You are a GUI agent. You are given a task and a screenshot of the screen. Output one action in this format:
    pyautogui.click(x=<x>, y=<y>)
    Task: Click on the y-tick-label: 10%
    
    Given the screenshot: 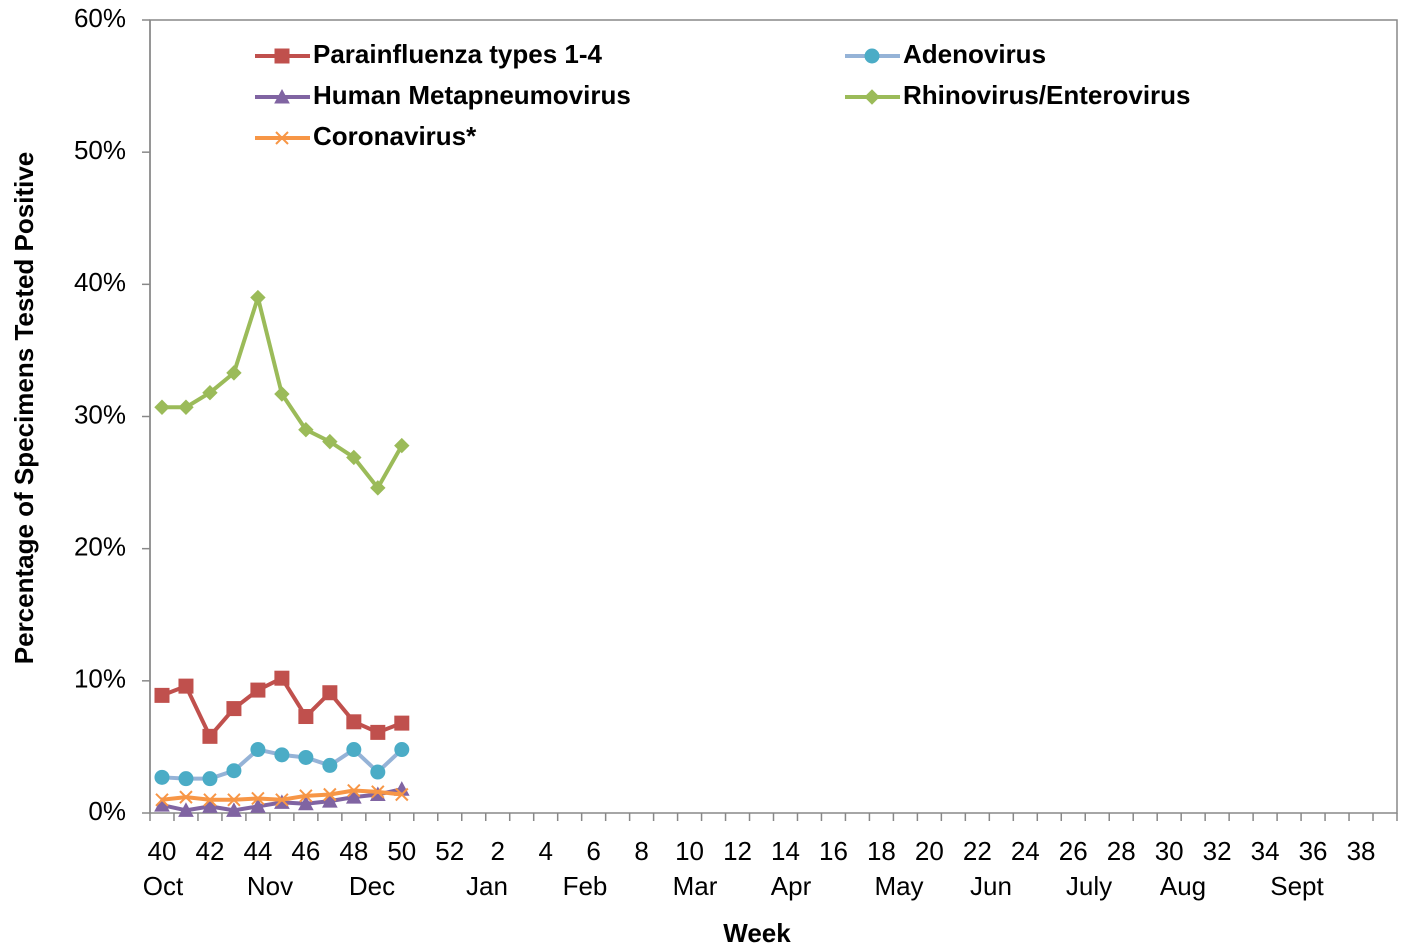 What is the action you would take?
    pyautogui.click(x=100, y=679)
    